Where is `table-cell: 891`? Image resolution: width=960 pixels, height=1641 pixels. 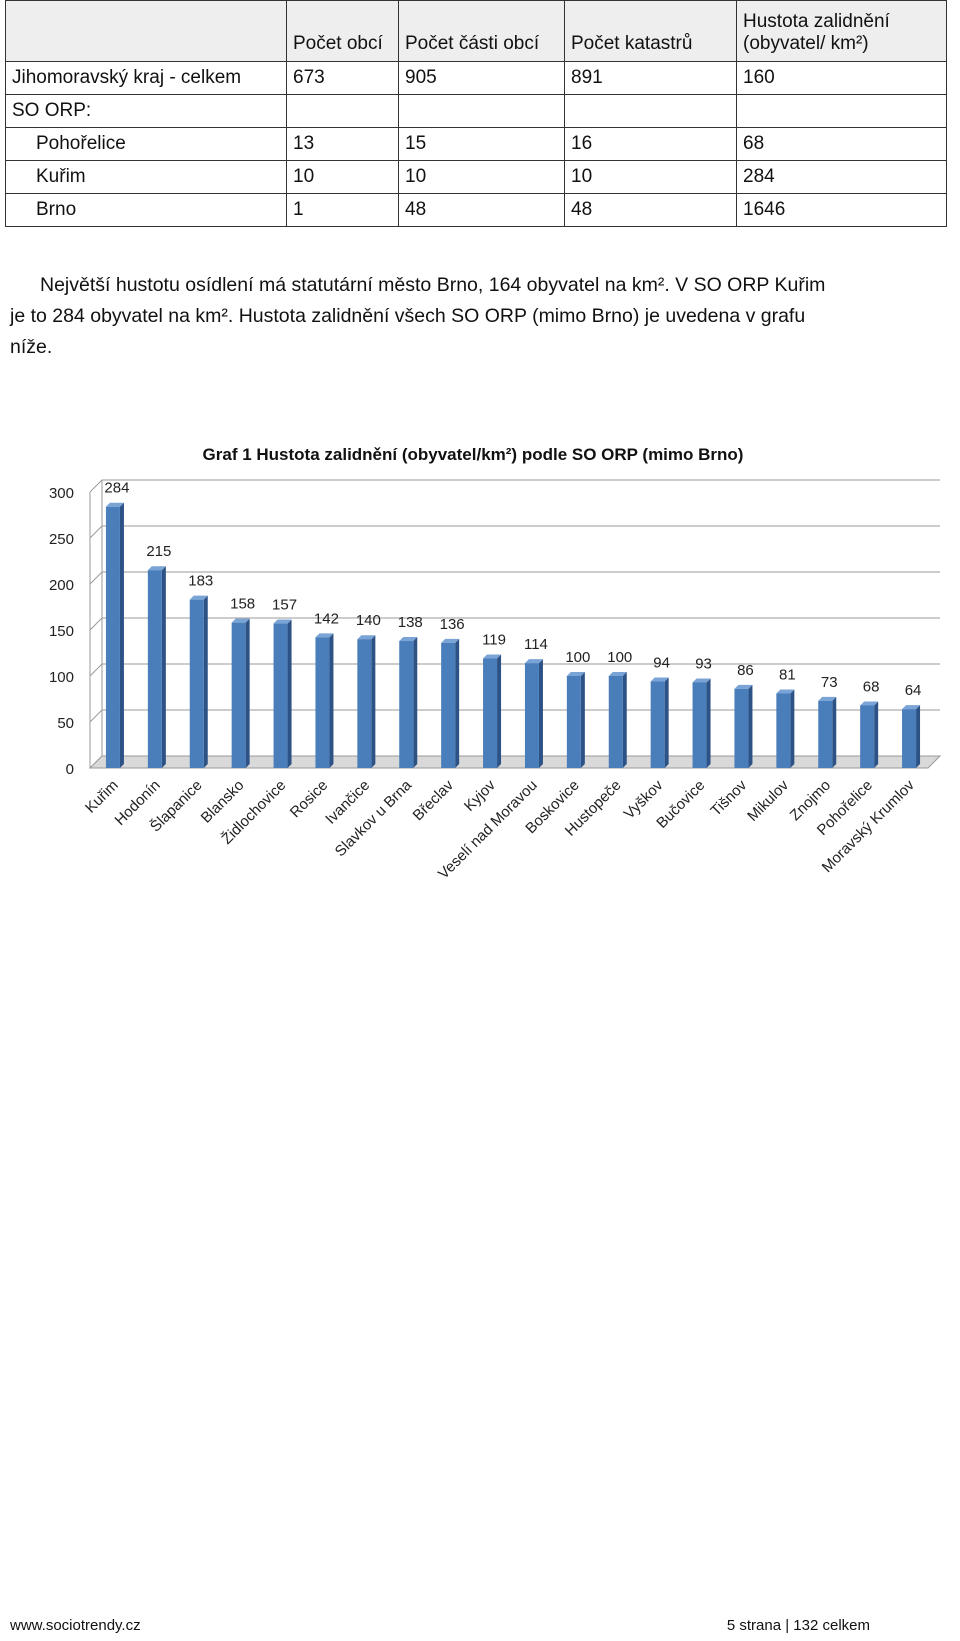
table-cell: 891 is located at coordinates (650, 78).